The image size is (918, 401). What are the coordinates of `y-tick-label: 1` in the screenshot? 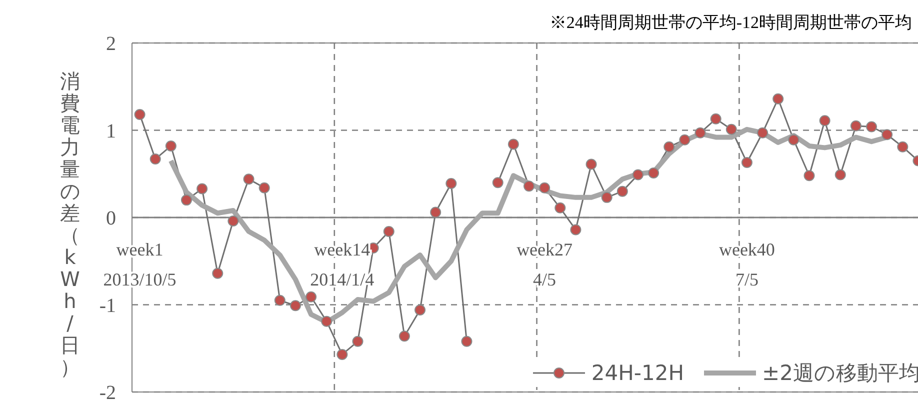 It's located at (111, 131).